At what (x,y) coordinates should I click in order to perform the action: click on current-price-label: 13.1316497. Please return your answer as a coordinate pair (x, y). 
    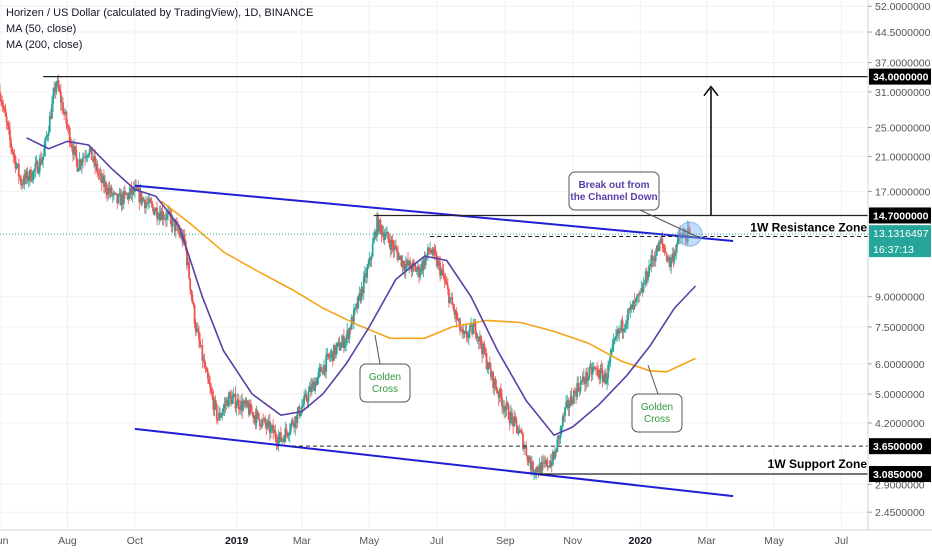
    Looking at the image, I should click on (901, 234).